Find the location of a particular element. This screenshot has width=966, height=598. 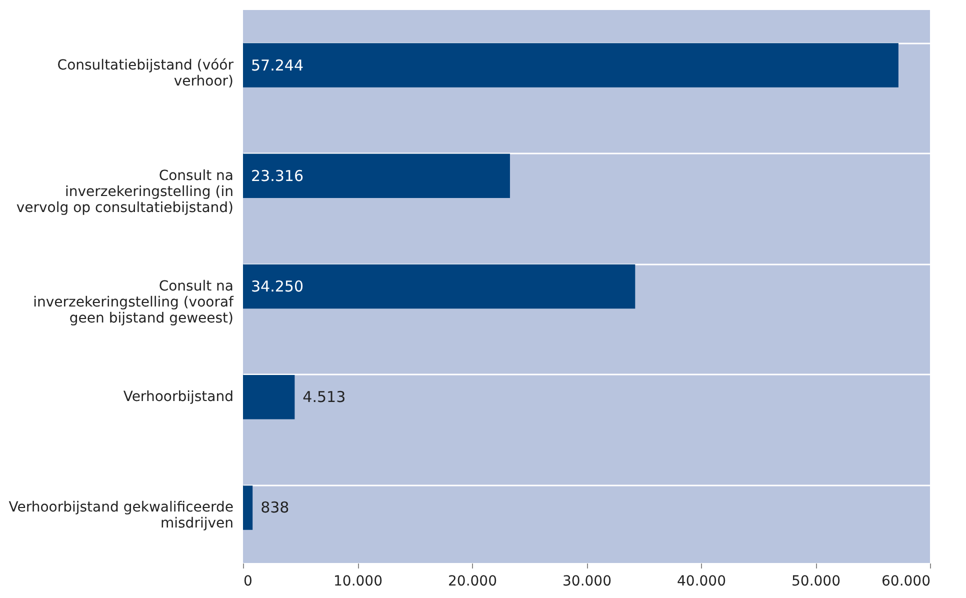

data-label: 34.250 is located at coordinates (277, 287).